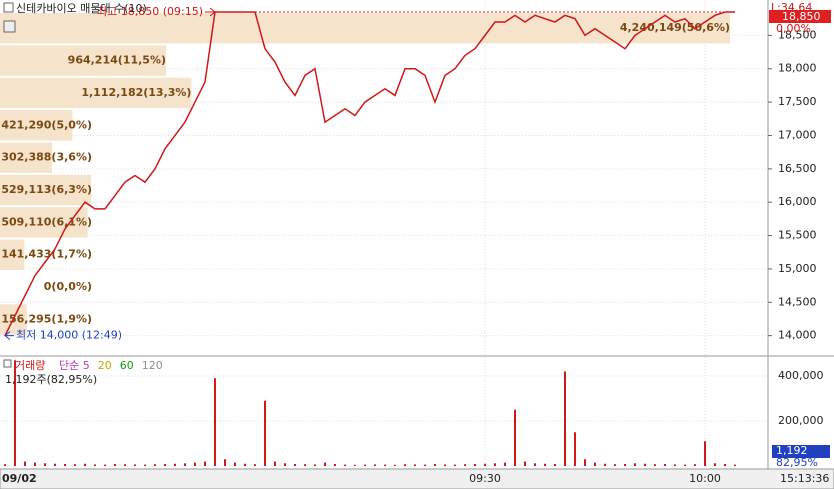  Describe the element at coordinates (797, 335) in the screenshot. I see `y-tick-label: 14,000` at that location.